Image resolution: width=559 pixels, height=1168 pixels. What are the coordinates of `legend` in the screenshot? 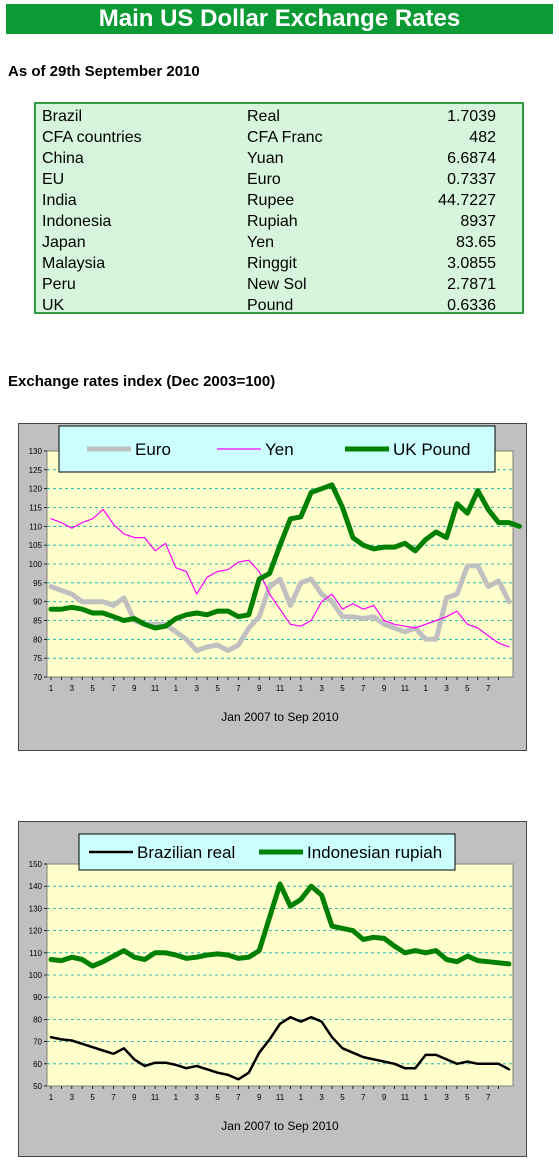 It's located at (277, 449).